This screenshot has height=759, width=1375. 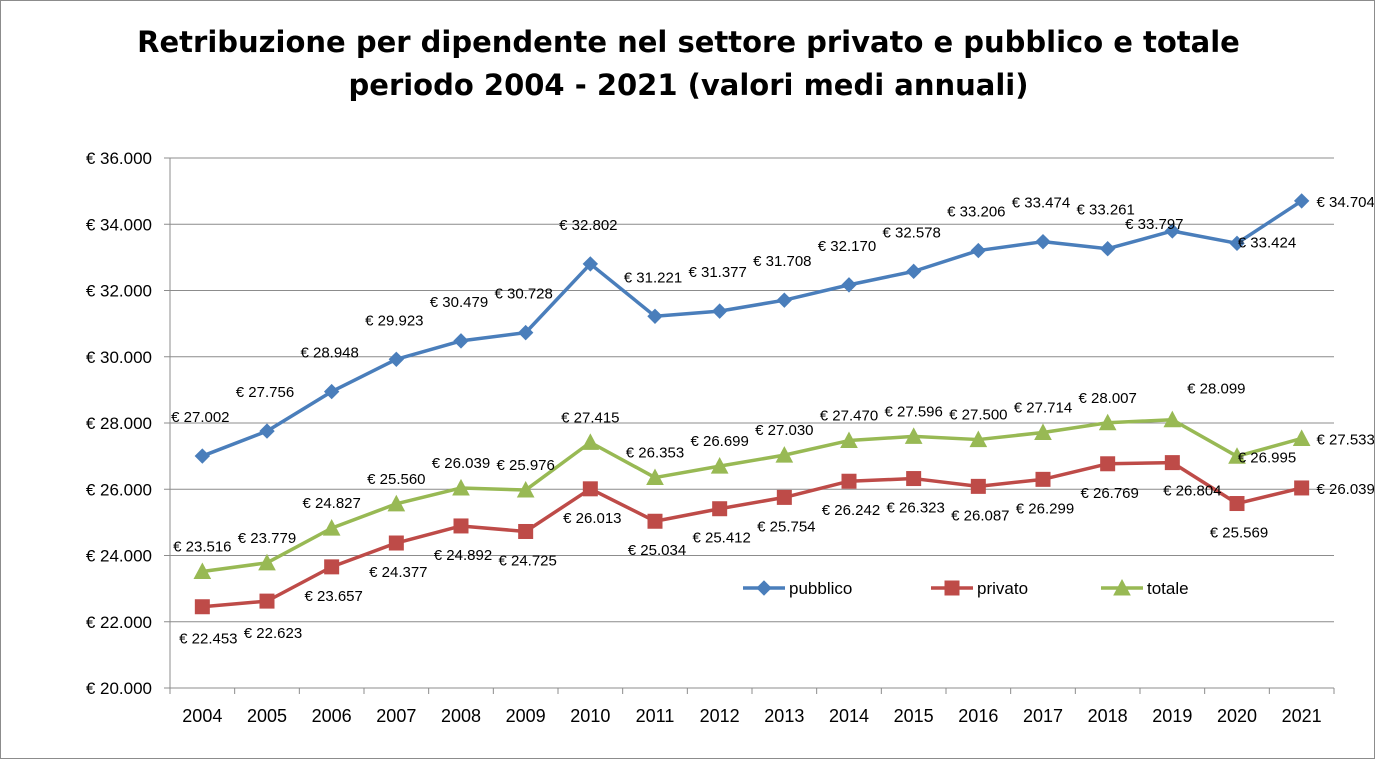 What do you see at coordinates (980, 515) in the screenshot?
I see `data-label-privato: € 26.087` at bounding box center [980, 515].